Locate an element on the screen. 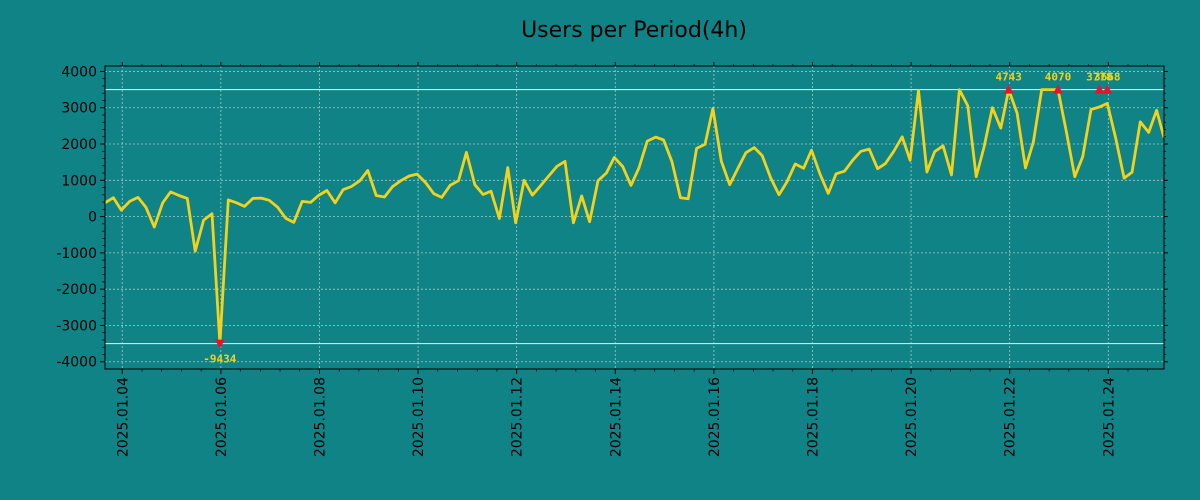 This screenshot has height=500, width=1200. outlier-label: 4070 is located at coordinates (1058, 77).